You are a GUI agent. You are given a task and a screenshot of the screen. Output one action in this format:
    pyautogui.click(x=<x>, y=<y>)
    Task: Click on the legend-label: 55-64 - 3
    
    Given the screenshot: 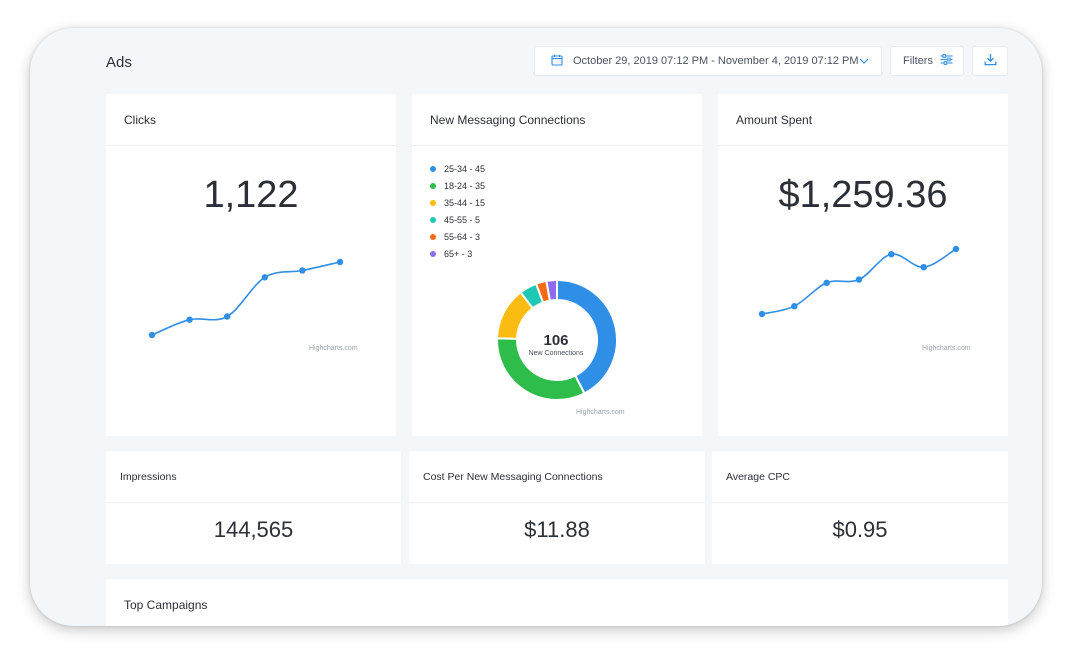 What is the action you would take?
    pyautogui.click(x=462, y=236)
    